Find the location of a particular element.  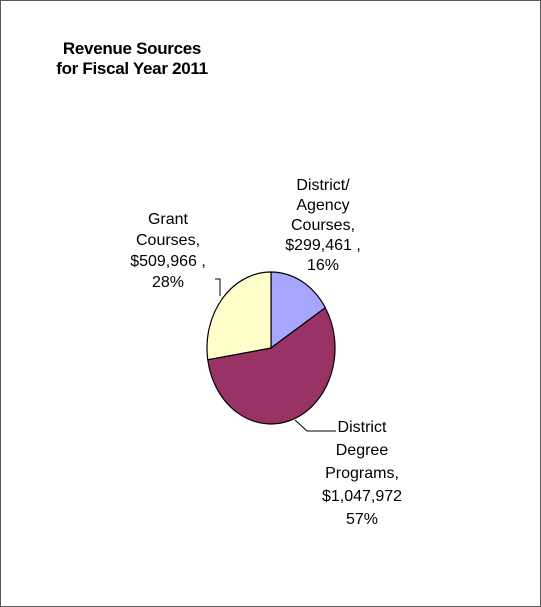

data-label-1-line-2: Agency is located at coordinates (322, 205).